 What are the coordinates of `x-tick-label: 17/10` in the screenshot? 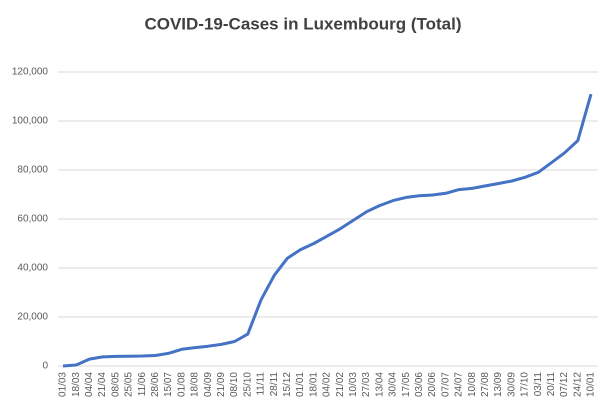 It's located at (525, 384).